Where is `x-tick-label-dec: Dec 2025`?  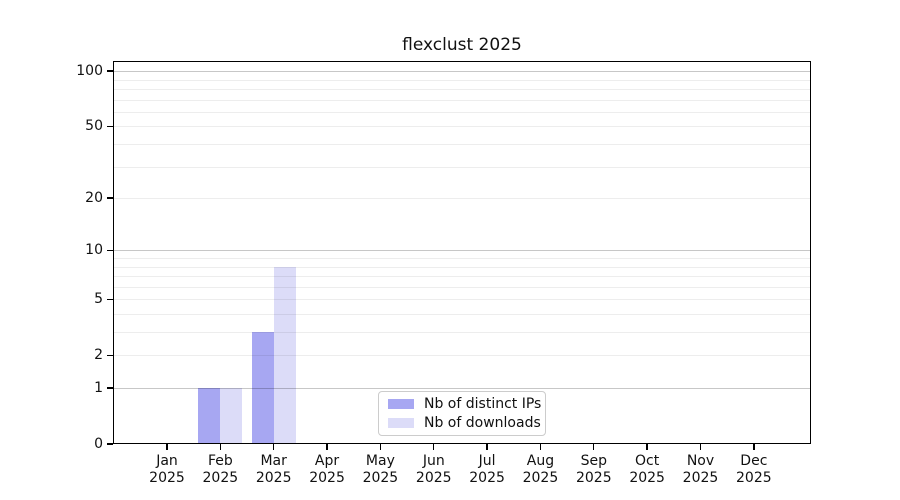
x-tick-label-dec: Dec 2025 is located at coordinates (754, 469).